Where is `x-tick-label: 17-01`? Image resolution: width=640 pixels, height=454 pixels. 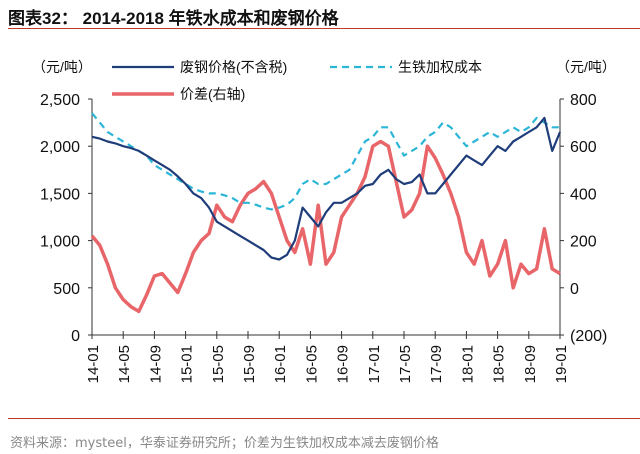 x-tick-label: 17-01 is located at coordinates (374, 364).